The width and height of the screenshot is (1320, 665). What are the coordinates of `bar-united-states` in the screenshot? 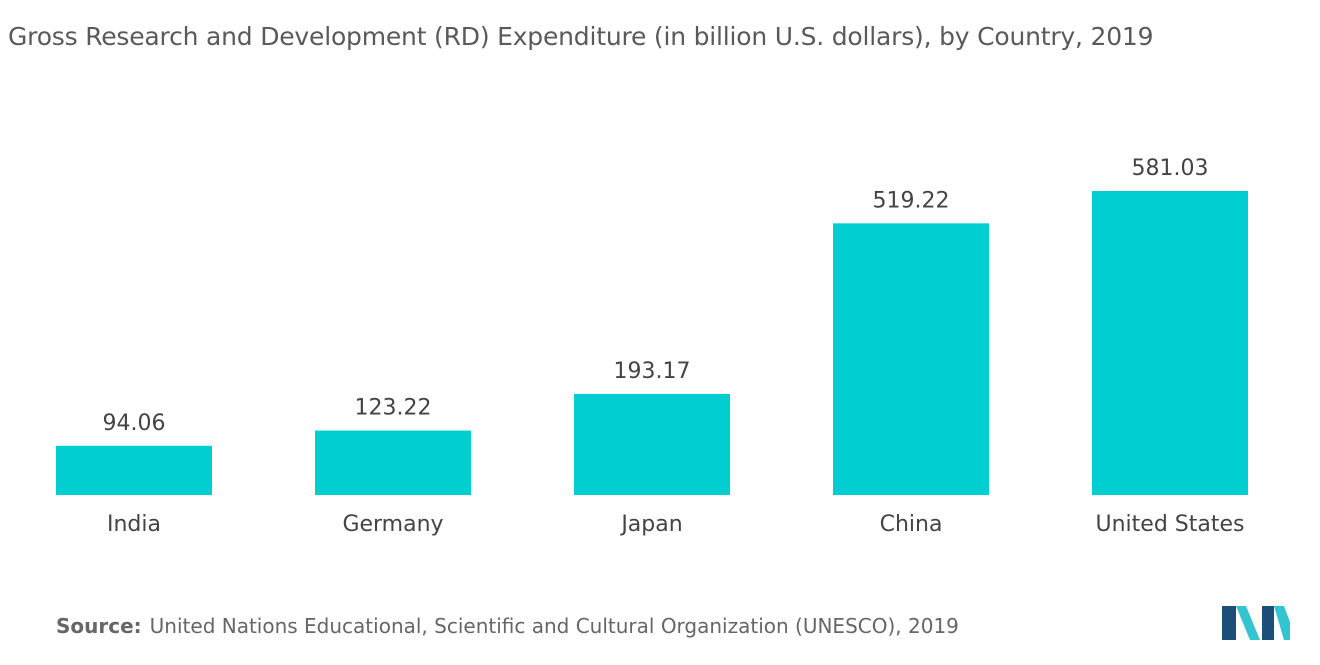 It's located at (1170, 343).